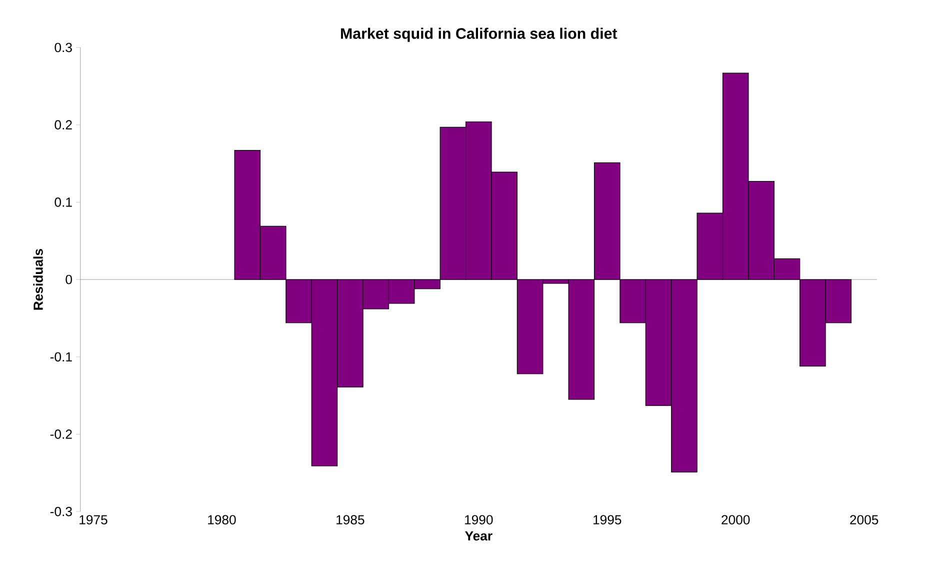  I want to click on y-tick-label: -0.2, so click(61, 434).